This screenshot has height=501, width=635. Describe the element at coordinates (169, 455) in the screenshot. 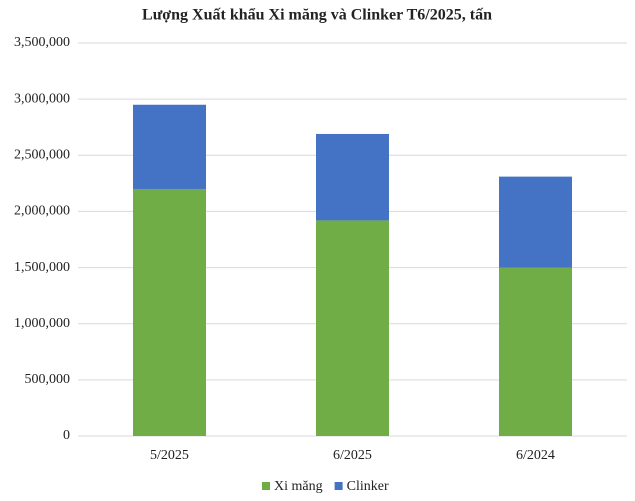

I see `x-tick-label: 5/2025` at that location.